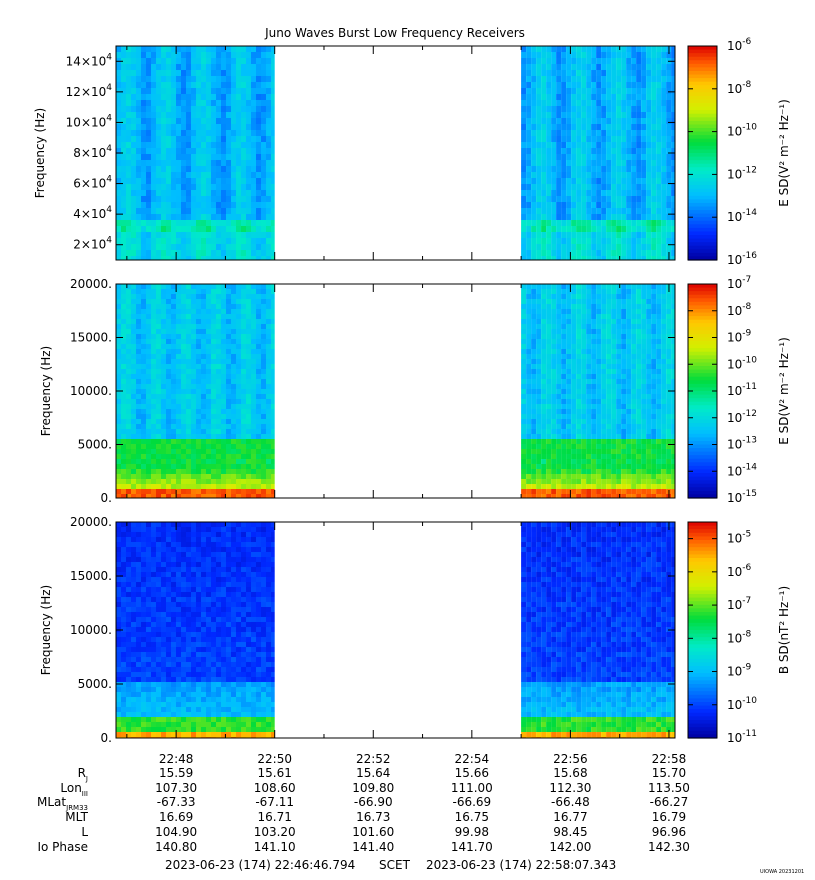 The image size is (815, 880). I want to click on y-tick-label: 4×104, so click(92, 213).